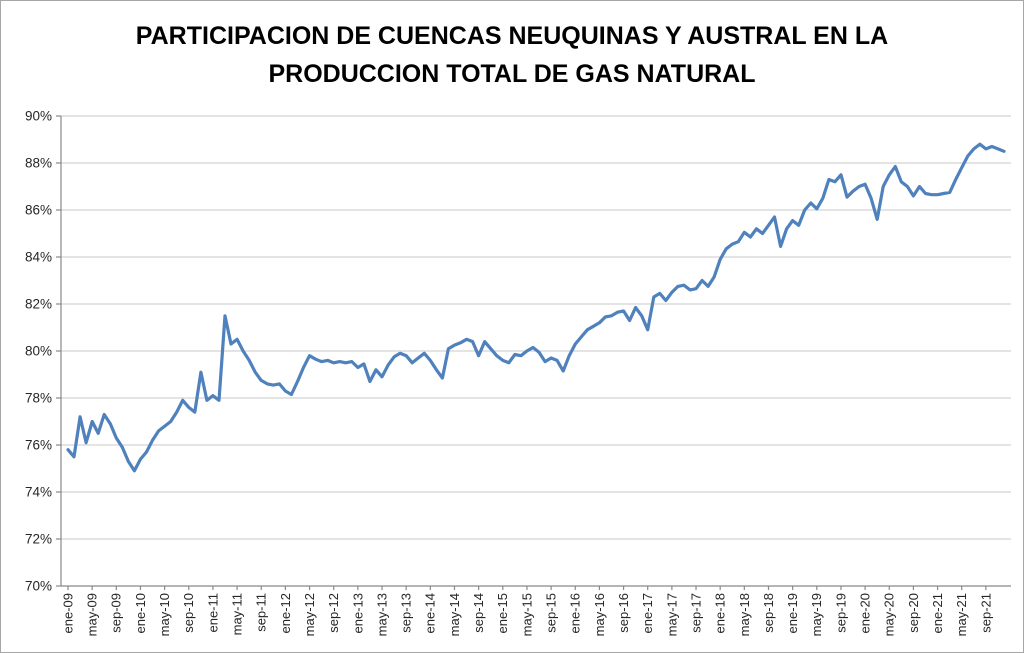 Image resolution: width=1024 pixels, height=653 pixels. What do you see at coordinates (38, 257) in the screenshot?
I see `y-tick-label: 84%` at bounding box center [38, 257].